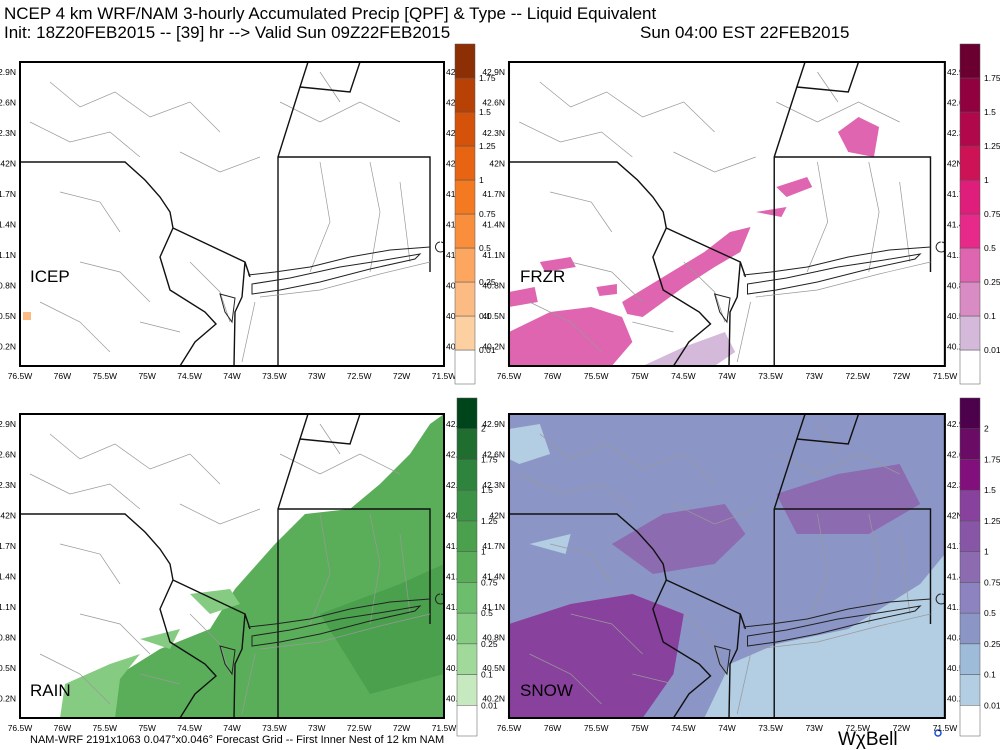 This screenshot has width=1000, height=750. What do you see at coordinates (542, 276) in the screenshot?
I see `panel-label: FRZR` at bounding box center [542, 276].